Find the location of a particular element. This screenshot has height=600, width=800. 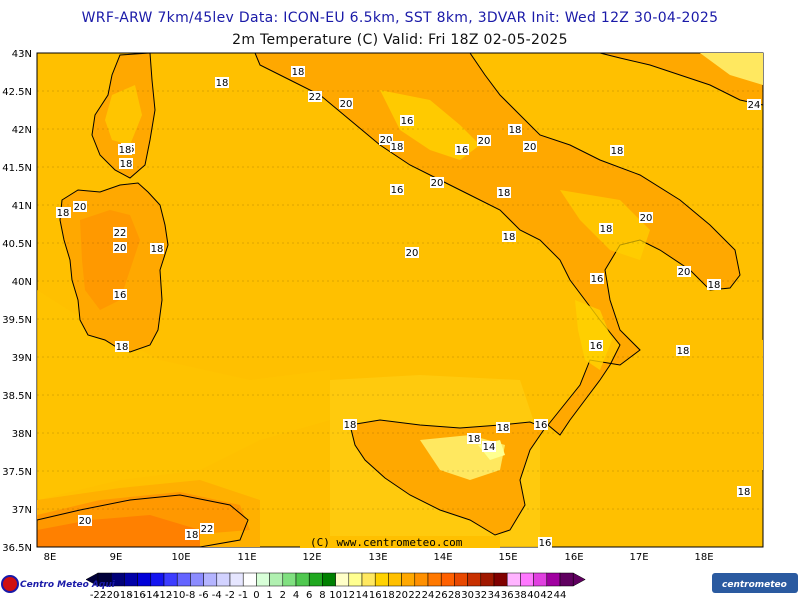

lat-label: 40.5N is located at coordinates (17, 244).